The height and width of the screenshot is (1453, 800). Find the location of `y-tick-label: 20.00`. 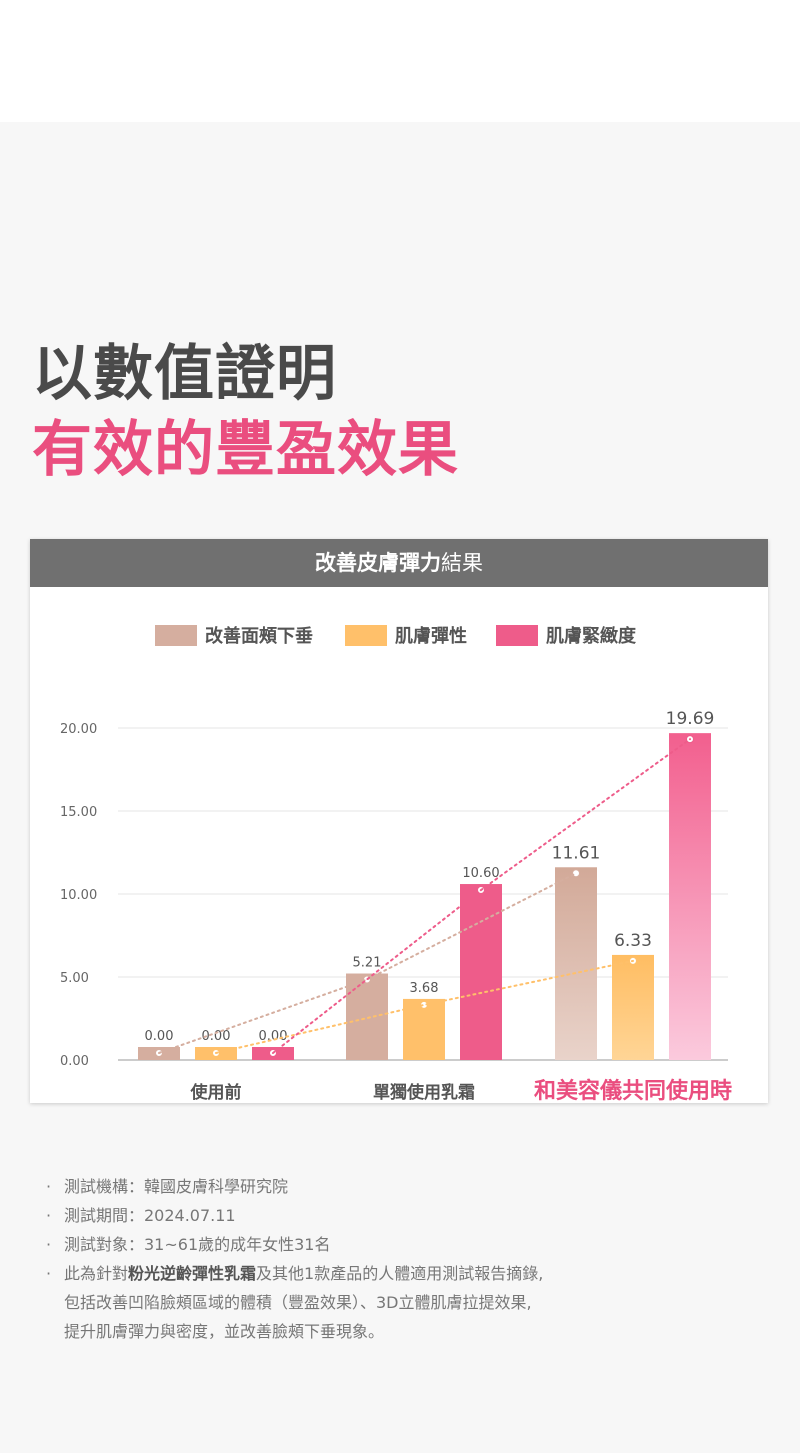

y-tick-label: 20.00 is located at coordinates (78, 729).